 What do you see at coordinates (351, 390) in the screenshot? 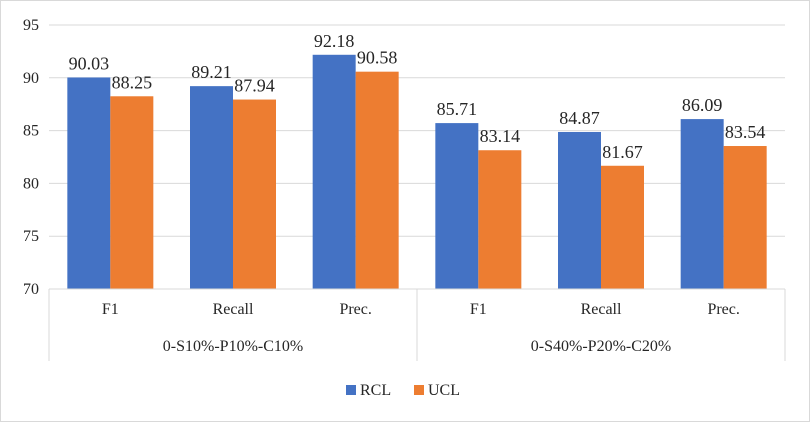
I see `legend-swatch-rcl` at bounding box center [351, 390].